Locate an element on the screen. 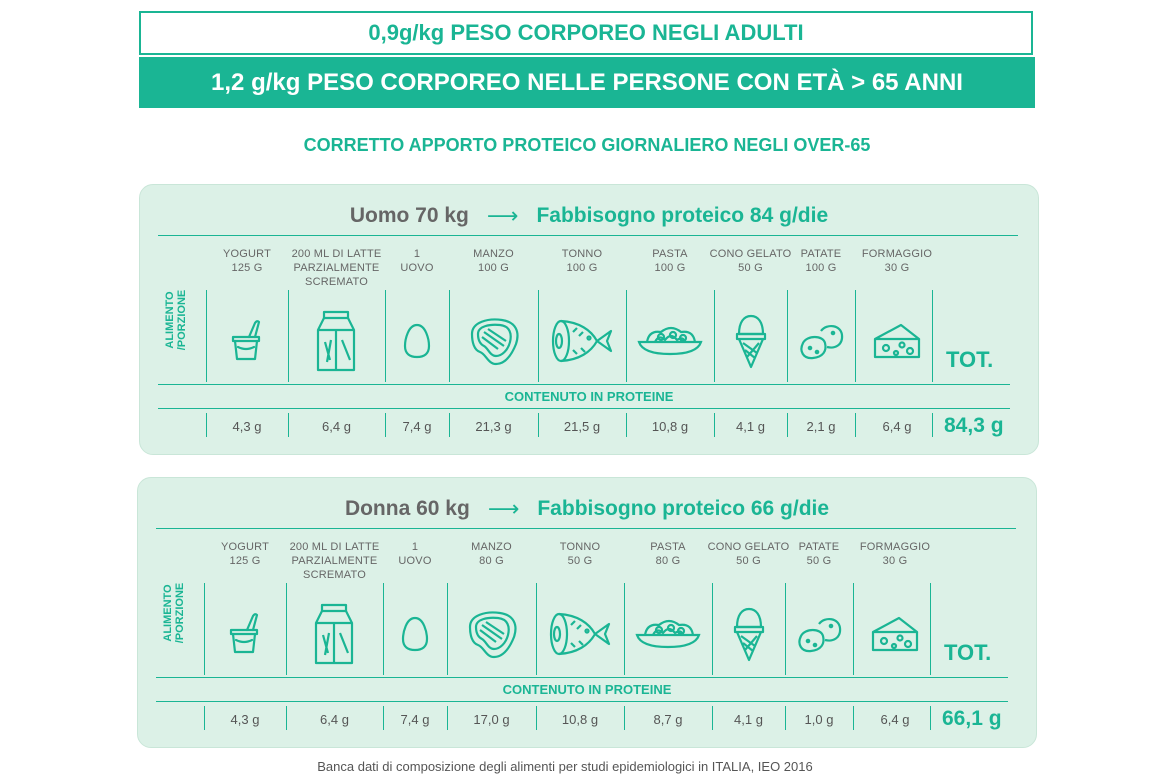  total-value: 66,1 g is located at coordinates (972, 718).